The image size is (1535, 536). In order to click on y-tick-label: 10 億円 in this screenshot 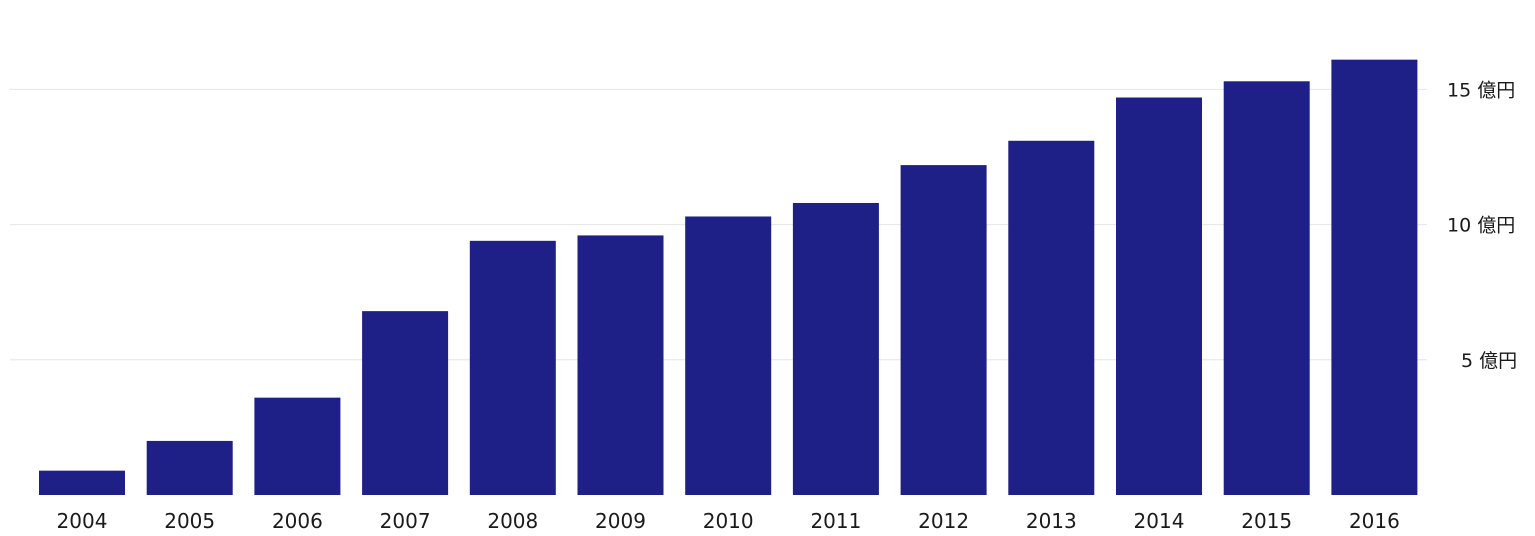, I will do `click(1481, 226)`.